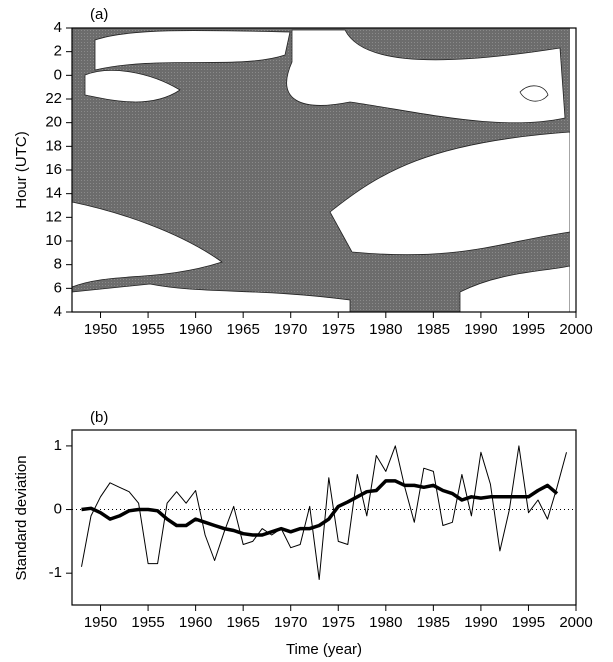  What do you see at coordinates (21, 170) in the screenshot?
I see `y-axis-title: Hour (UTC)` at bounding box center [21, 170].